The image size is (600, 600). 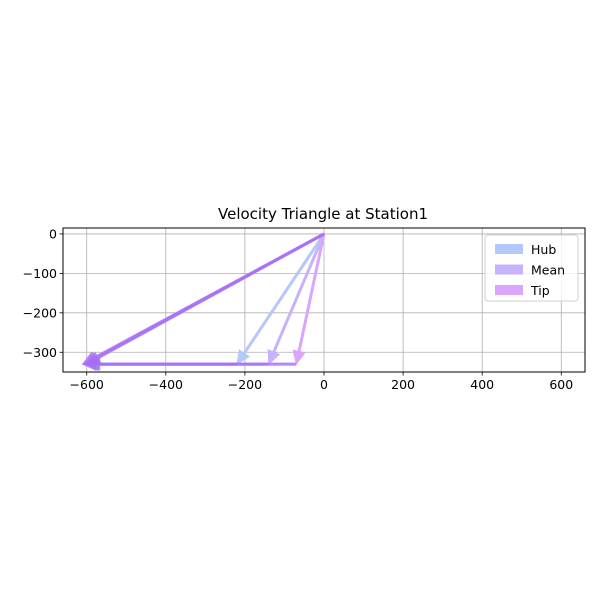 What do you see at coordinates (209, 296) in the screenshot?
I see `tip-overlay-2-shaft` at bounding box center [209, 296].